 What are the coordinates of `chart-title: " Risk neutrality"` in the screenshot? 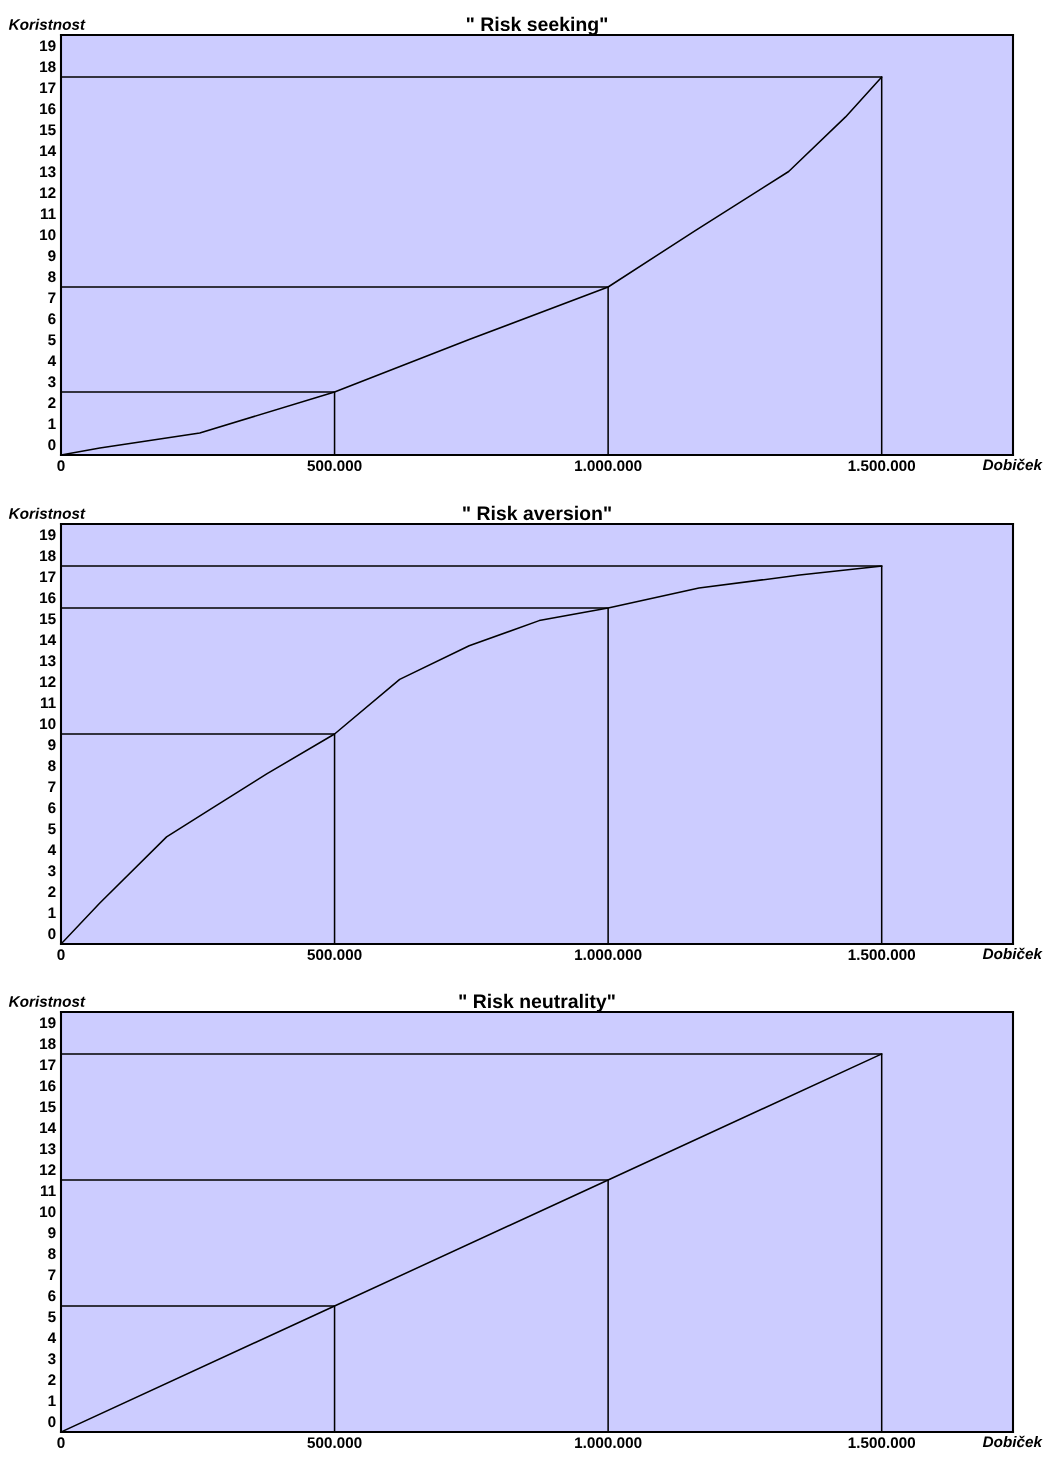 It's located at (537, 1002).